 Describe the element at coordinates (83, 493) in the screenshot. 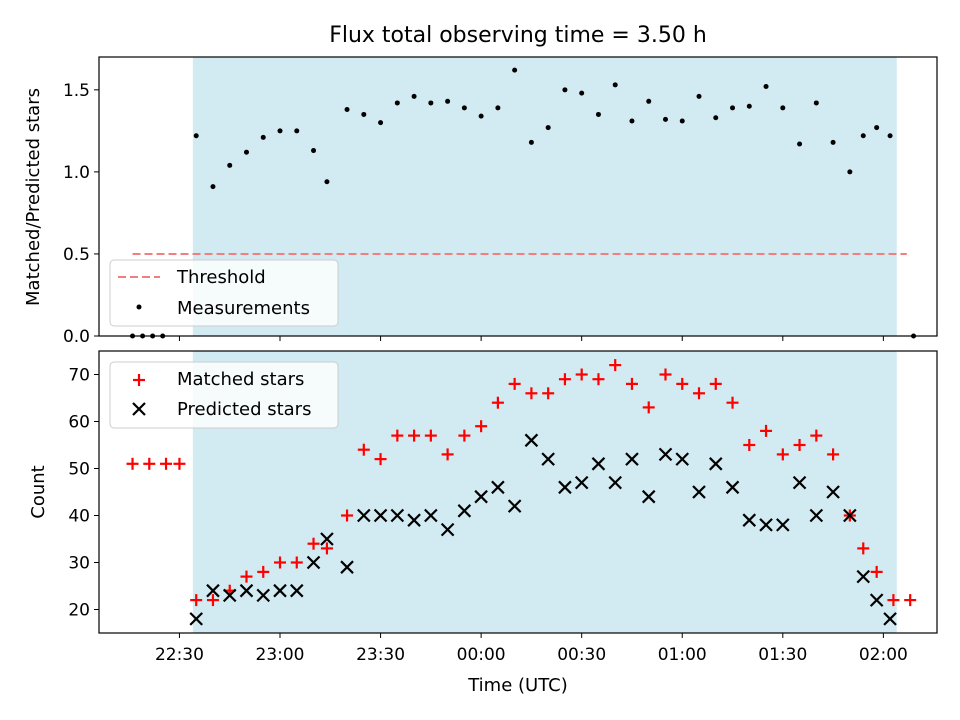

I see `bottom-y-axis: 20 30 40 50 60 70` at that location.